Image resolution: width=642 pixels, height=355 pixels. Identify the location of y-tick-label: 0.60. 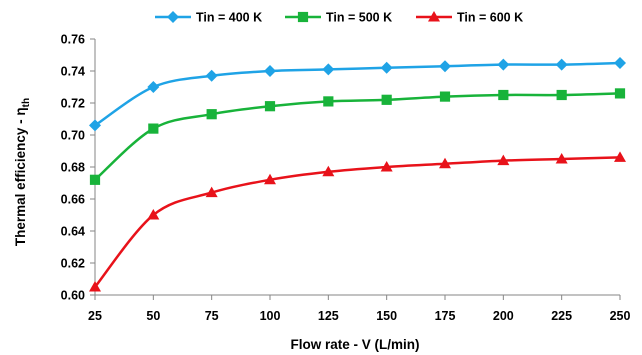
(73, 296).